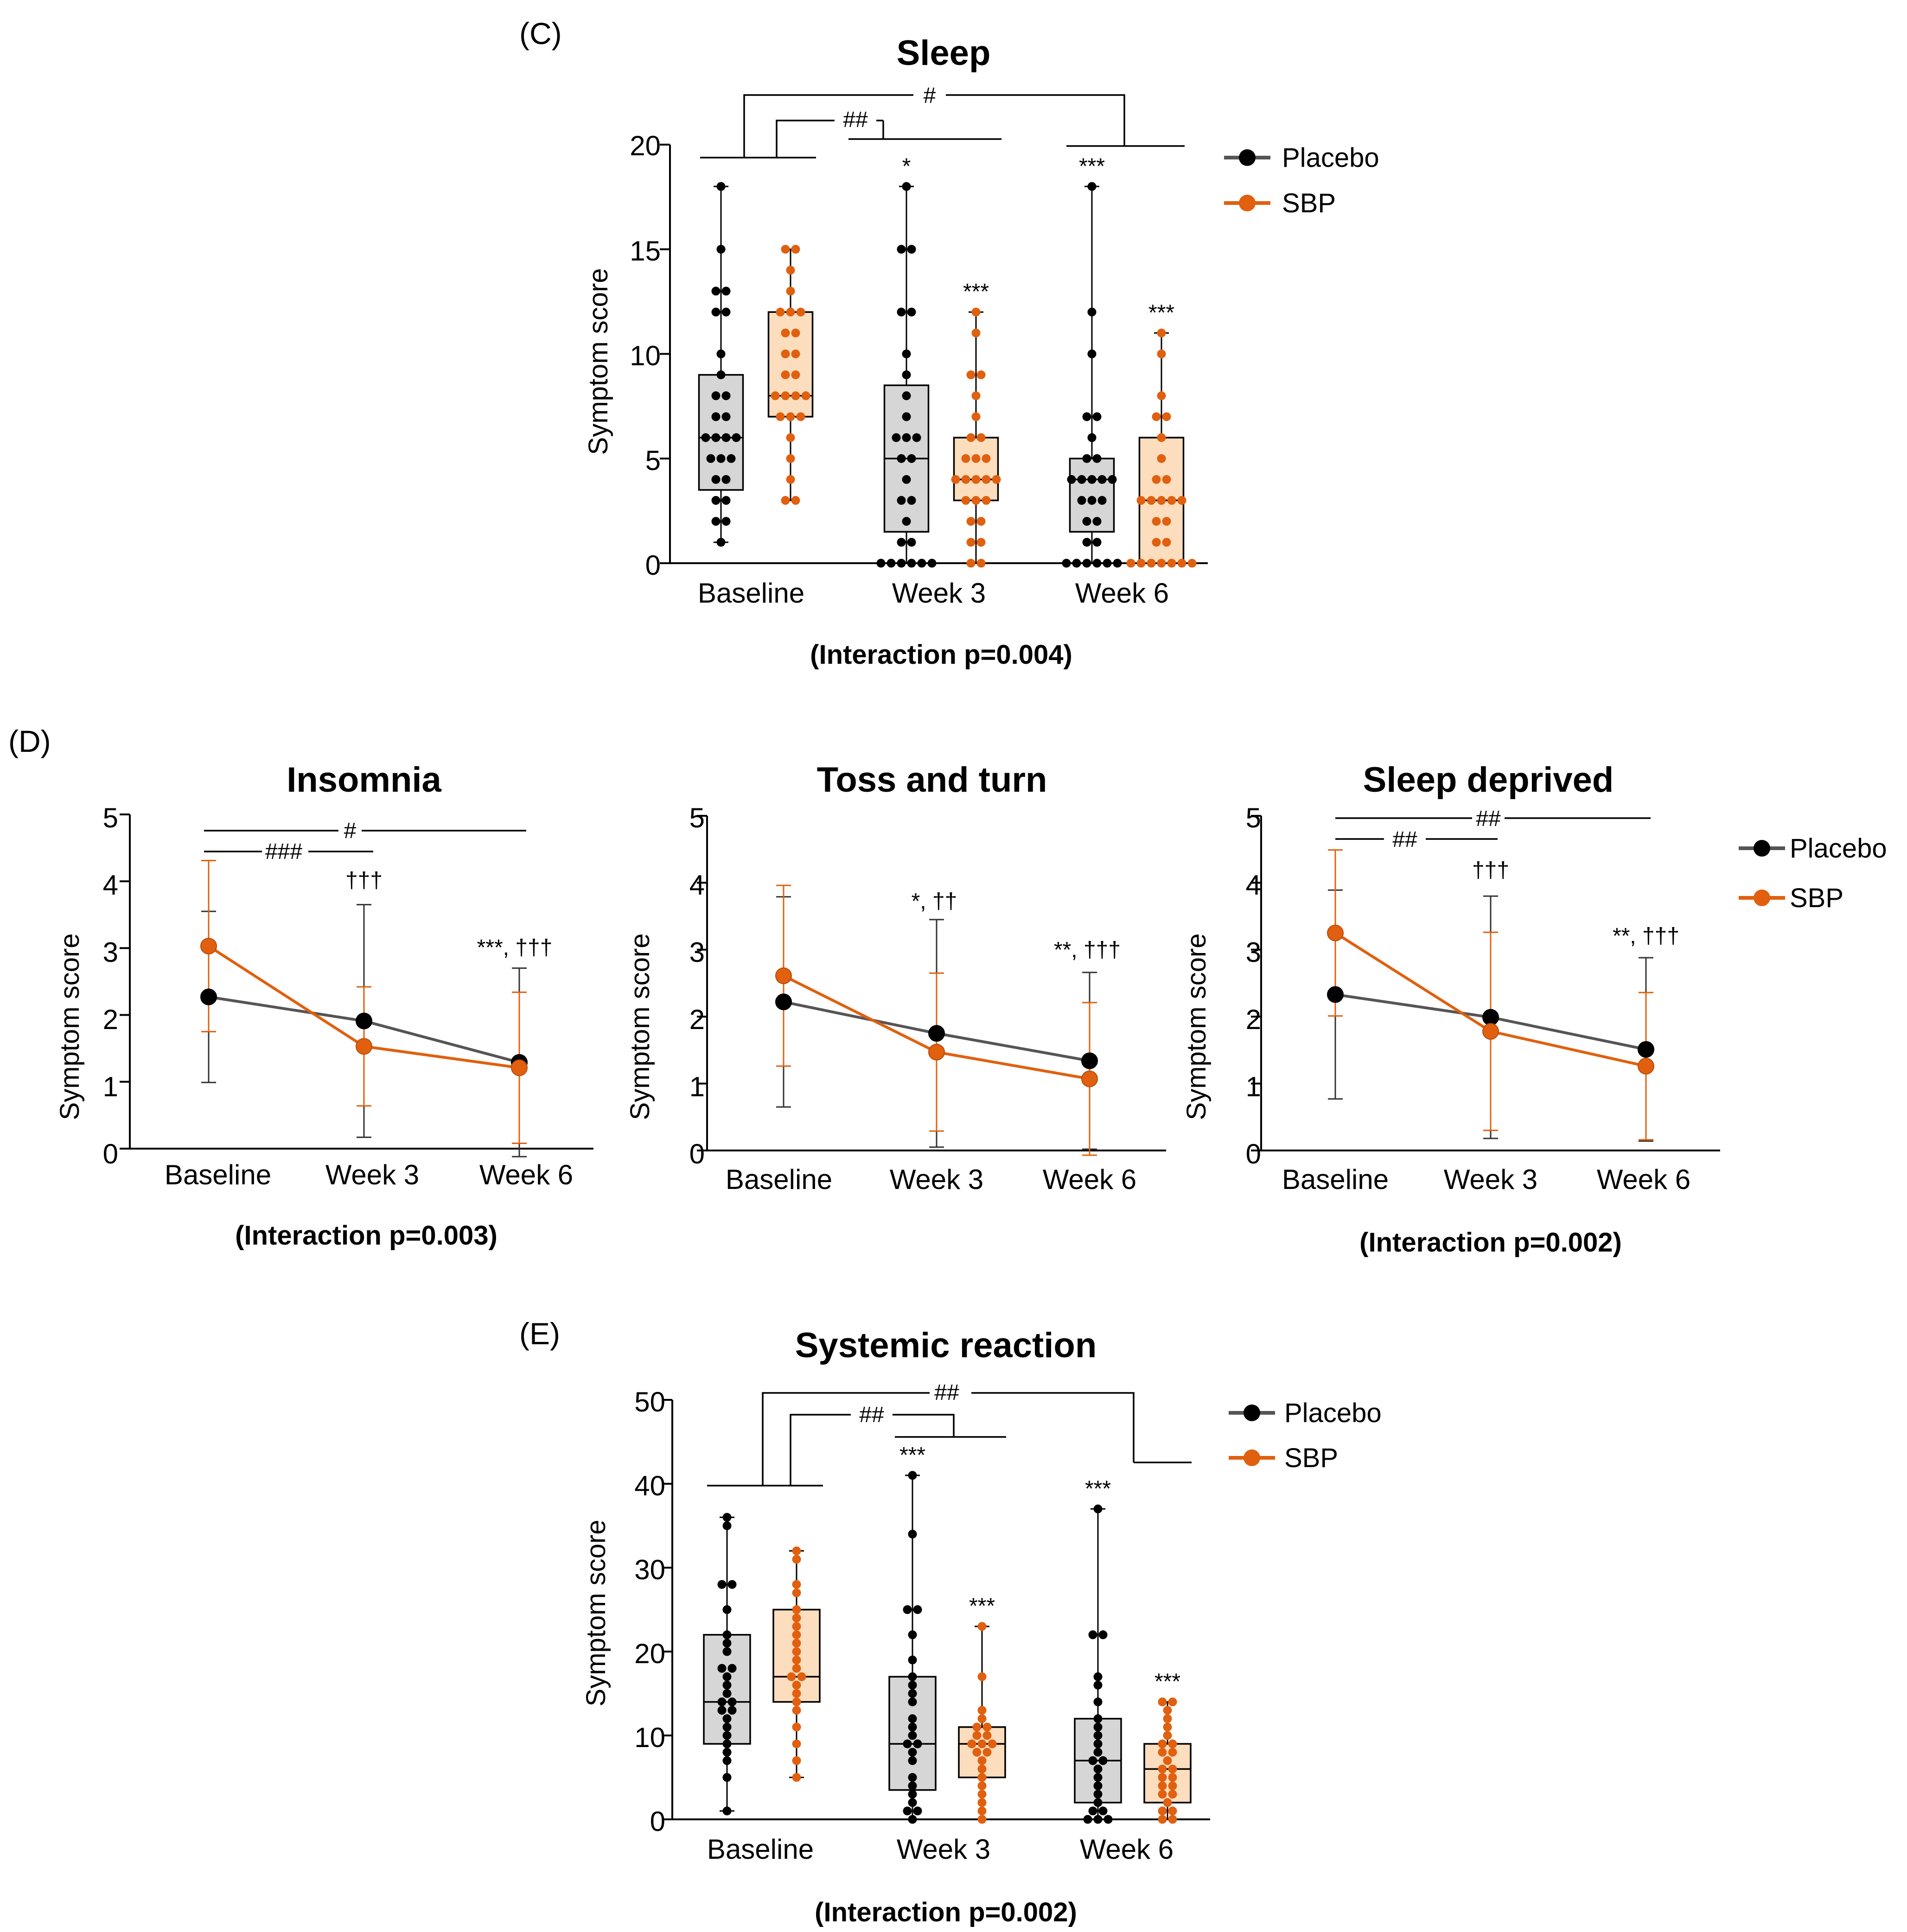 This screenshot has height=1932, width=1907. I want to click on significance-brackets-e: ## ##, so click(950, 1433).